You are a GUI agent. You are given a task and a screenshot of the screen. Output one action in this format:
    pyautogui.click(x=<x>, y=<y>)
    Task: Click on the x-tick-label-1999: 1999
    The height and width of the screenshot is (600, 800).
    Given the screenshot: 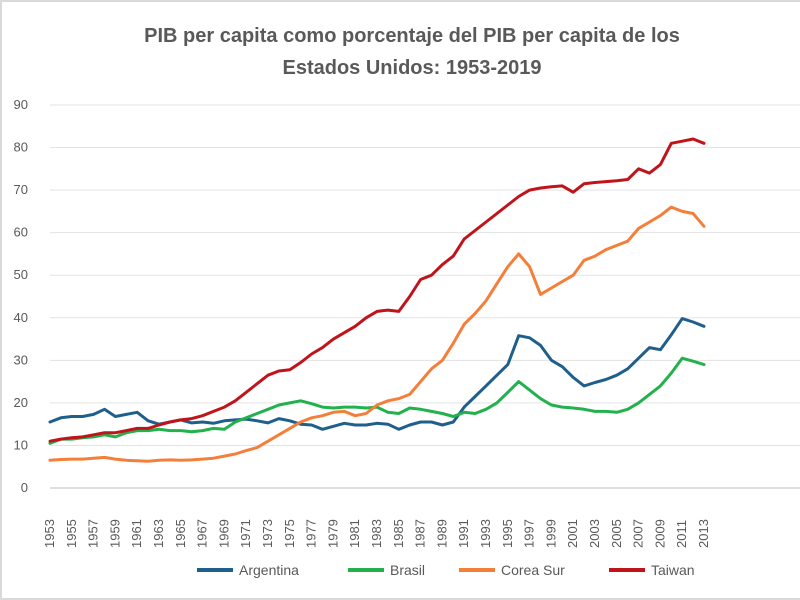 What is the action you would take?
    pyautogui.click(x=550, y=533)
    